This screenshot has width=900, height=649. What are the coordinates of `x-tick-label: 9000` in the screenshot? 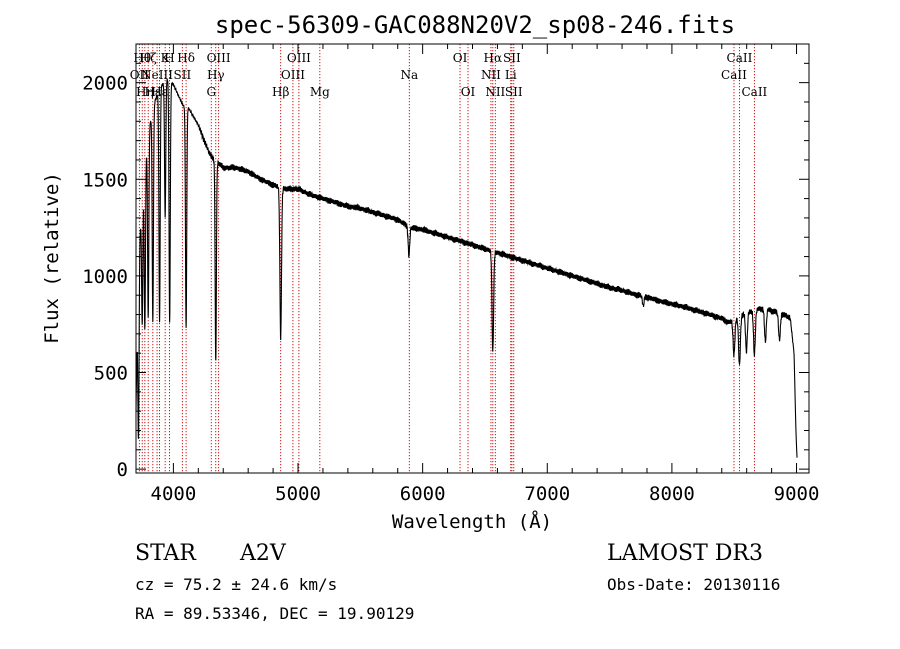 It's located at (797, 494).